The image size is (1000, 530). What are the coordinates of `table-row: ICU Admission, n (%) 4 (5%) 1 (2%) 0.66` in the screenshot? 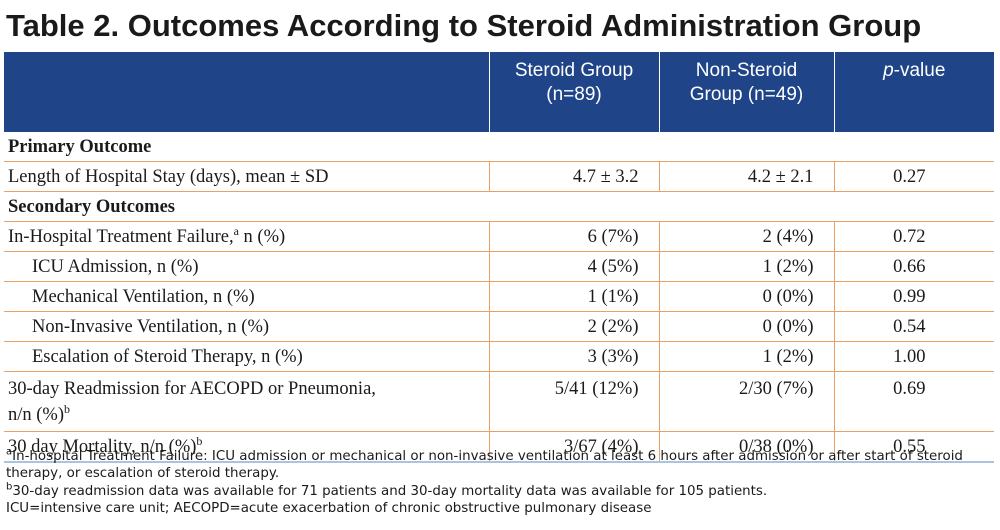 It's located at (499, 266).